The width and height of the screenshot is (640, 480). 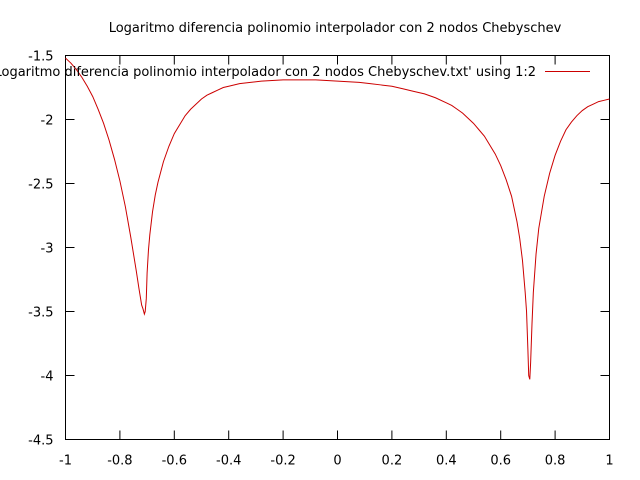 I want to click on x-tick-label: -0.8, so click(x=119, y=461).